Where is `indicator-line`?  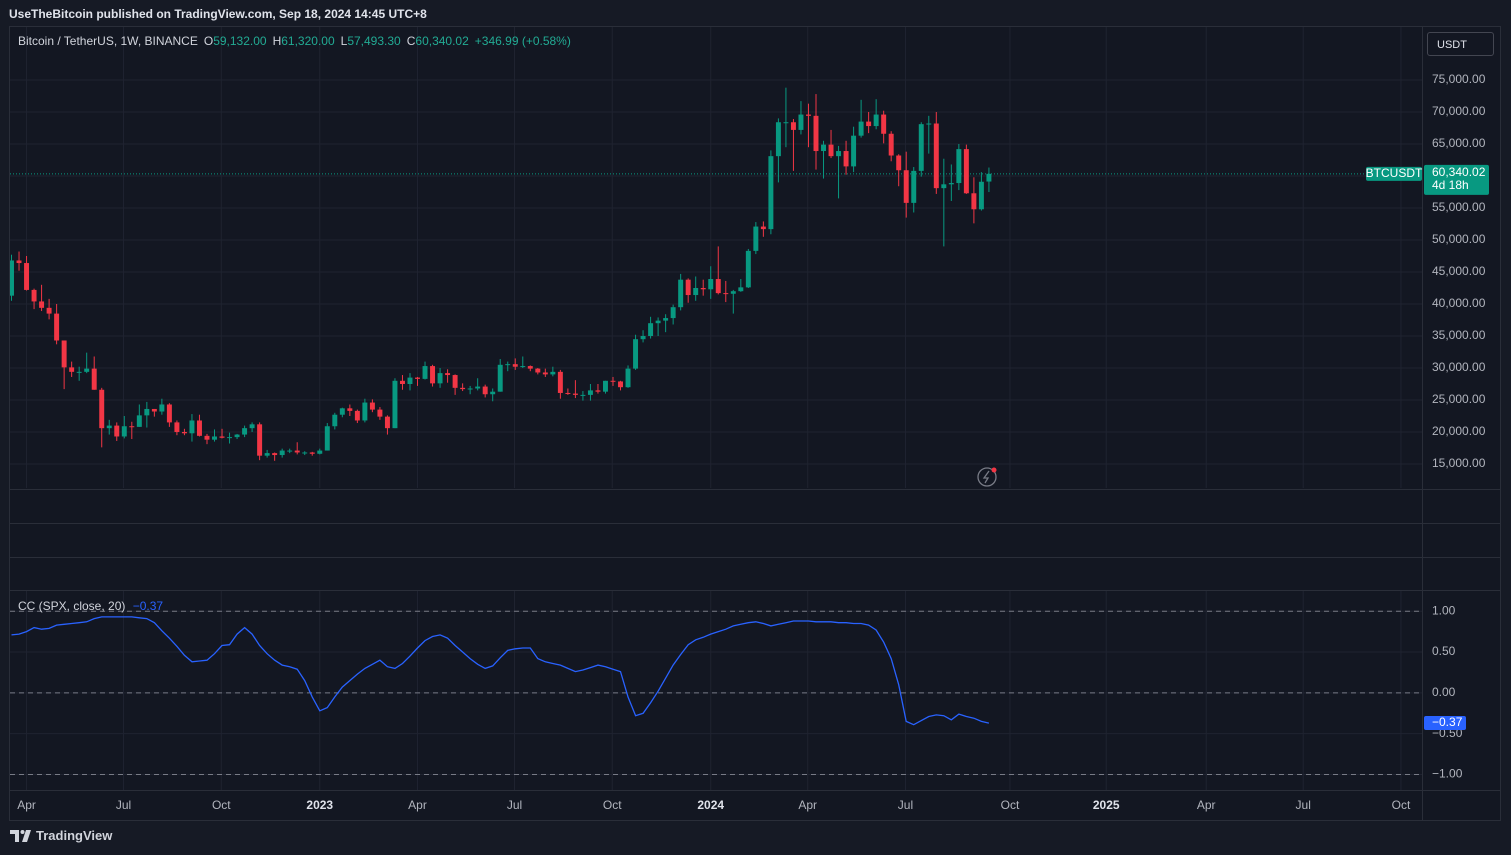
indicator-line is located at coordinates (500, 671).